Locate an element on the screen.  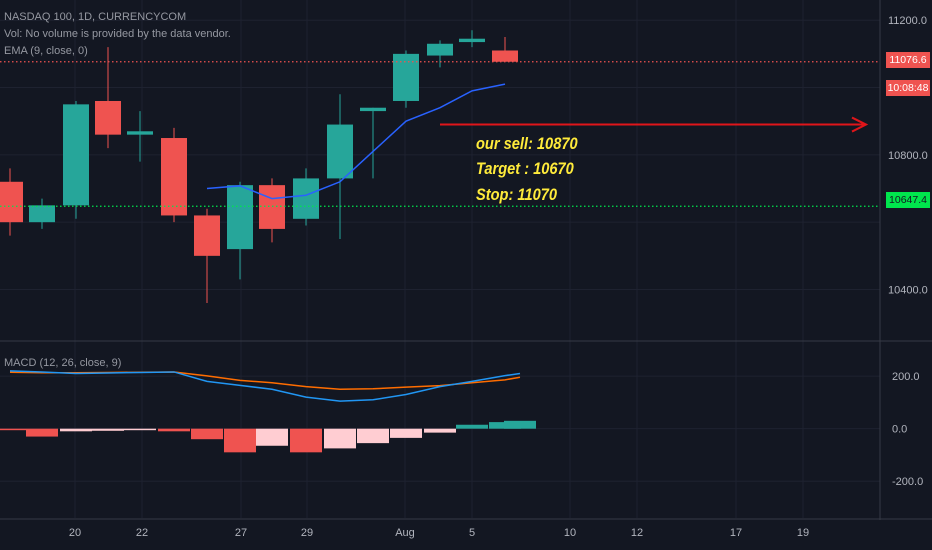
ema-line is located at coordinates (356, 141).